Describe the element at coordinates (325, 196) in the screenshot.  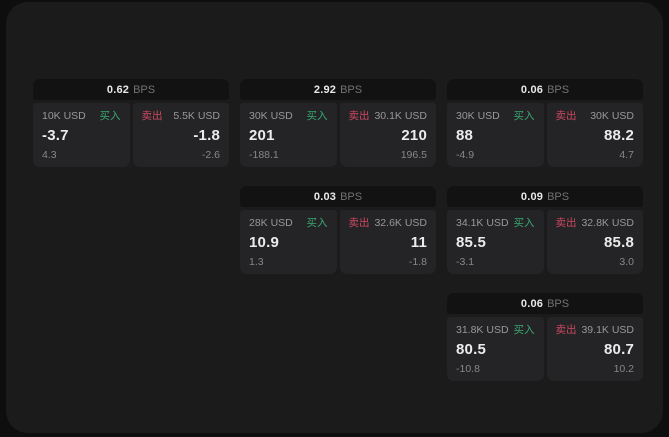
I see `bps-value: 0.03` at that location.